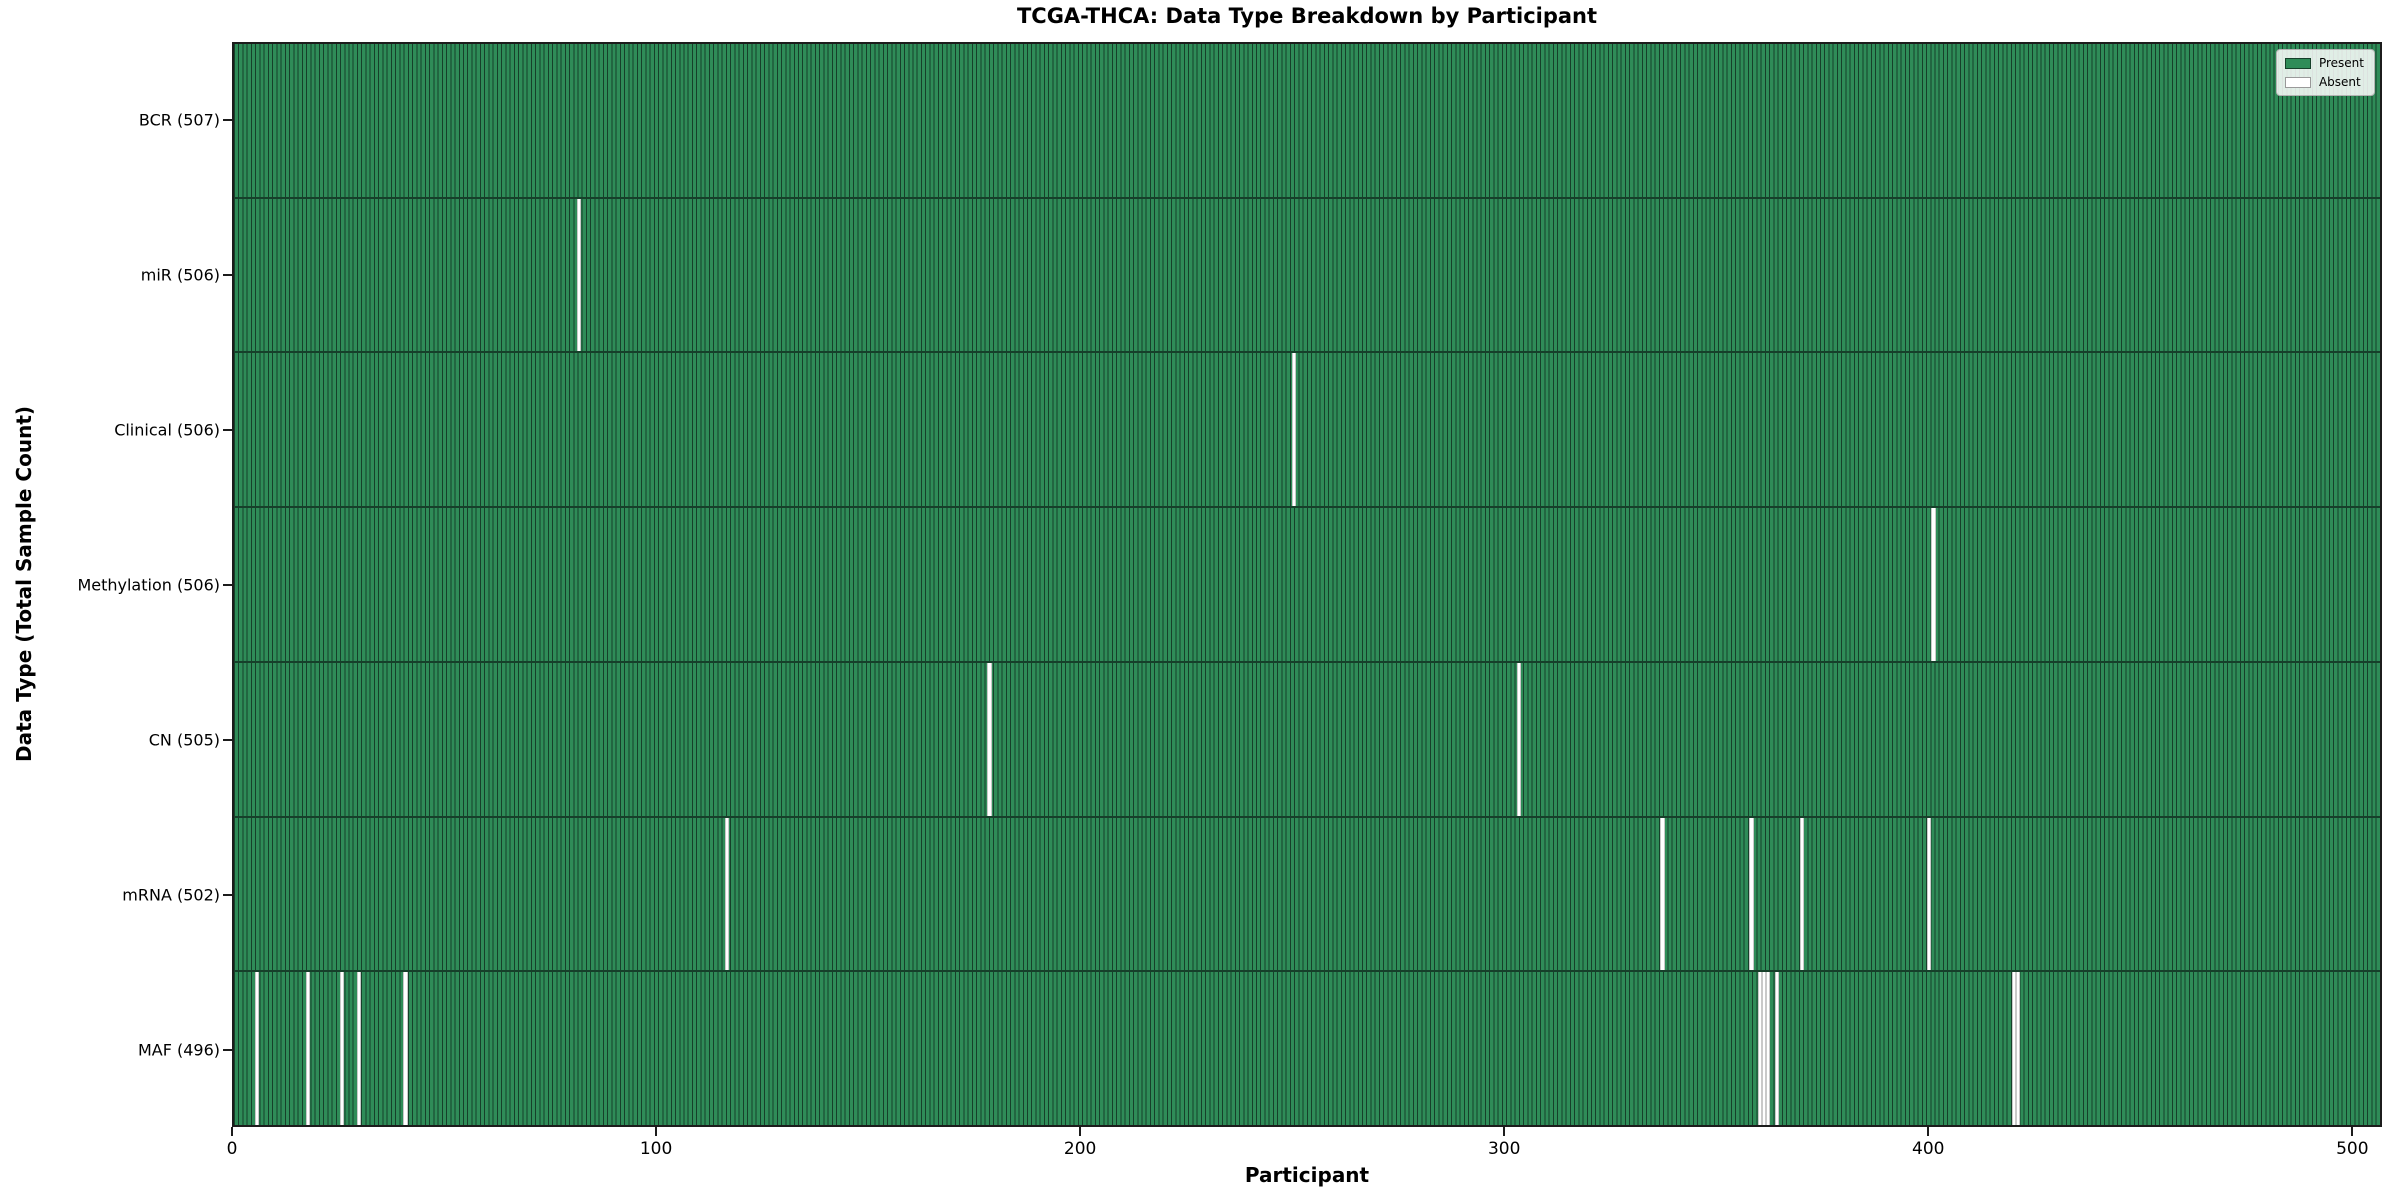 The height and width of the screenshot is (1200, 2400). What do you see at coordinates (1307, 738) in the screenshot?
I see `data-row-CN` at bounding box center [1307, 738].